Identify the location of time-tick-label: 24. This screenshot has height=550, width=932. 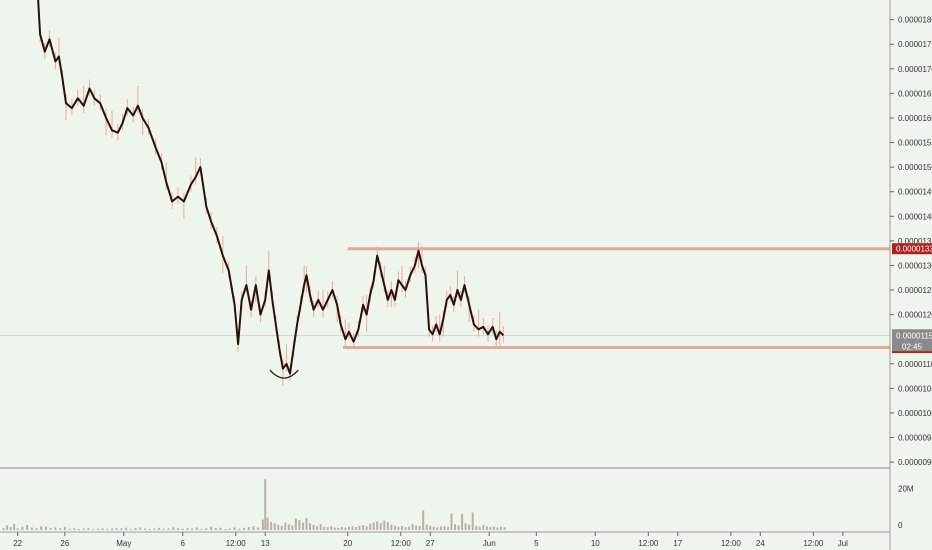
(760, 543).